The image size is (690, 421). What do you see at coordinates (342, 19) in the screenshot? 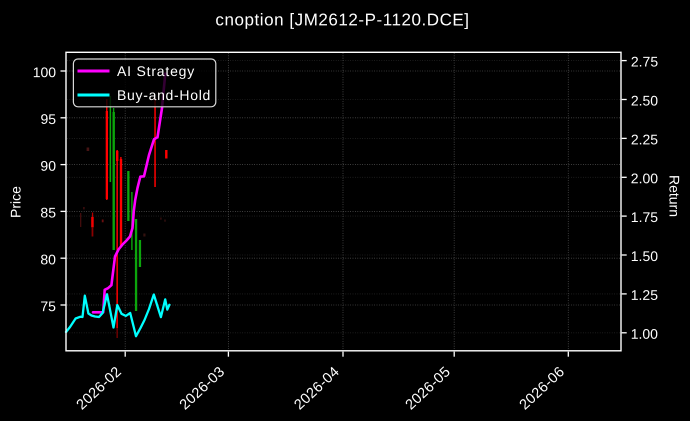
I see `svg-text: cnoption [JM2612-P-1120.DCE]` at bounding box center [342, 19].